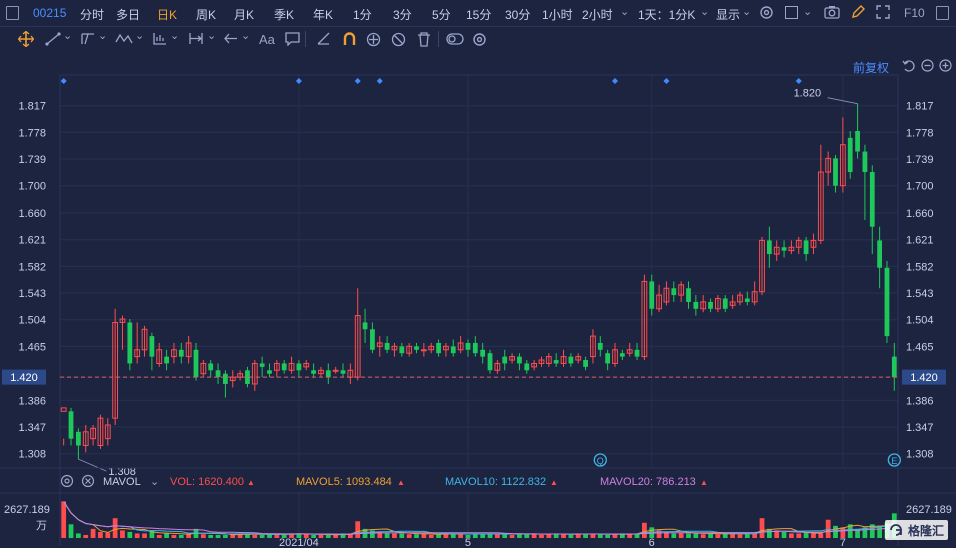 This screenshot has height=548, width=956. I want to click on lock-drawings-icon, so click(373, 39).